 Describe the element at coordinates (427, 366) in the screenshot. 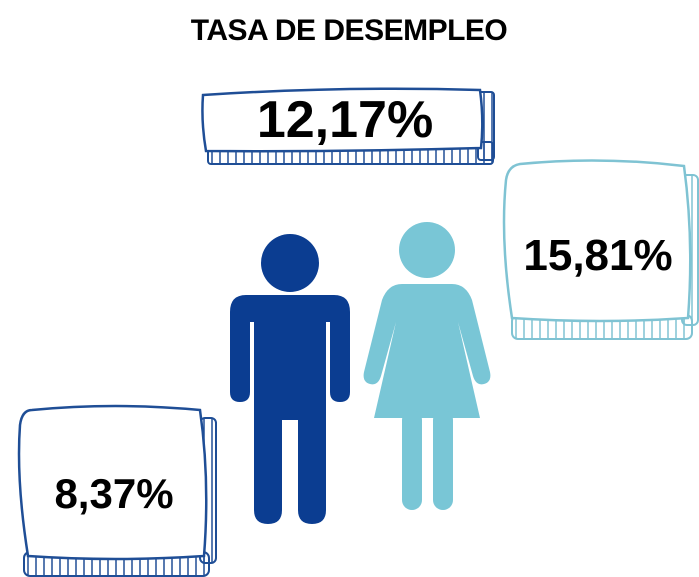

I see `woman-icon` at that location.